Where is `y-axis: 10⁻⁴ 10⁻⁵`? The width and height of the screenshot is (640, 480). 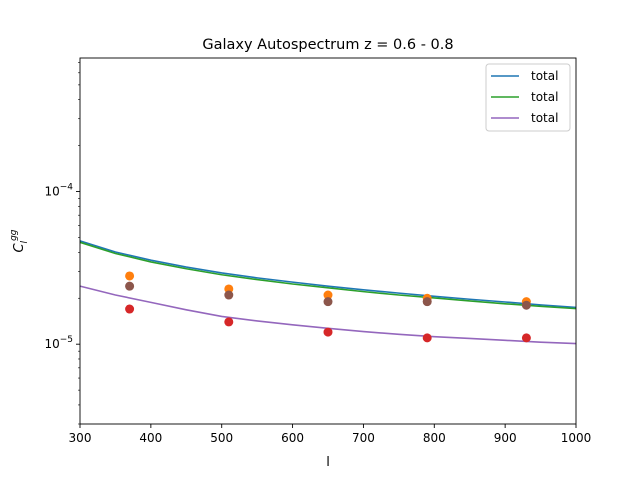
y-axis: 10⁻⁴ 10⁻⁵ is located at coordinates (62, 243).